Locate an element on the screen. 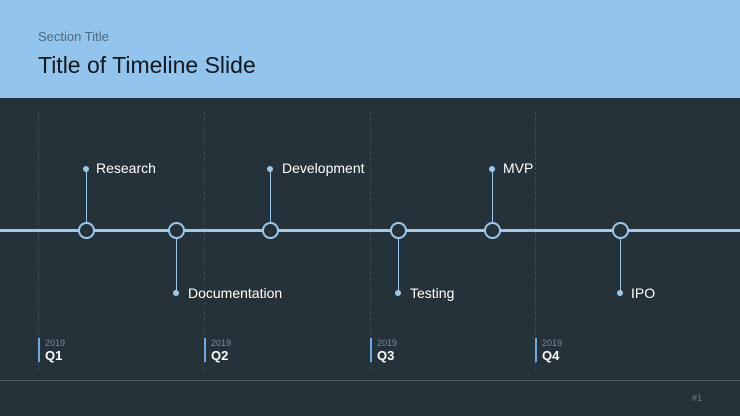  quarter-marker-q3: 2019 Q3 is located at coordinates (384, 350).